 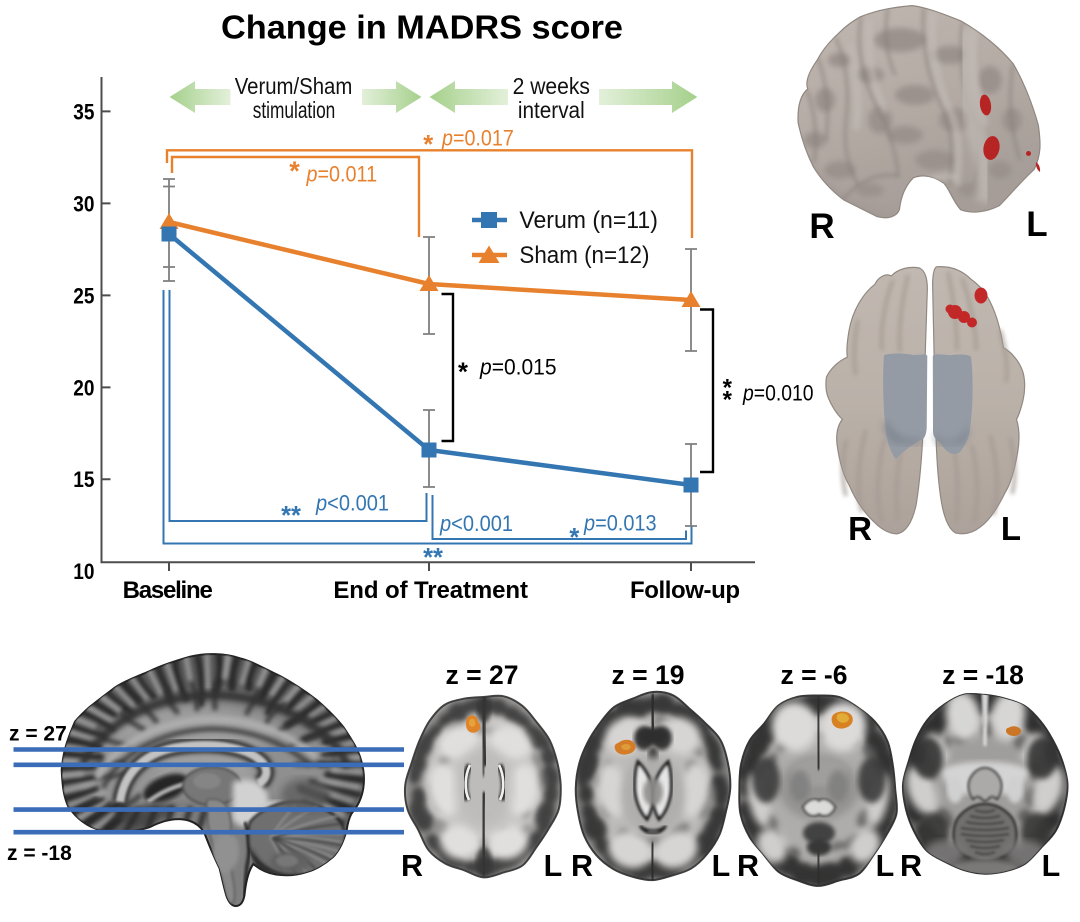 What do you see at coordinates (685, 590) in the screenshot?
I see `svg-text: Follow-up` at bounding box center [685, 590].